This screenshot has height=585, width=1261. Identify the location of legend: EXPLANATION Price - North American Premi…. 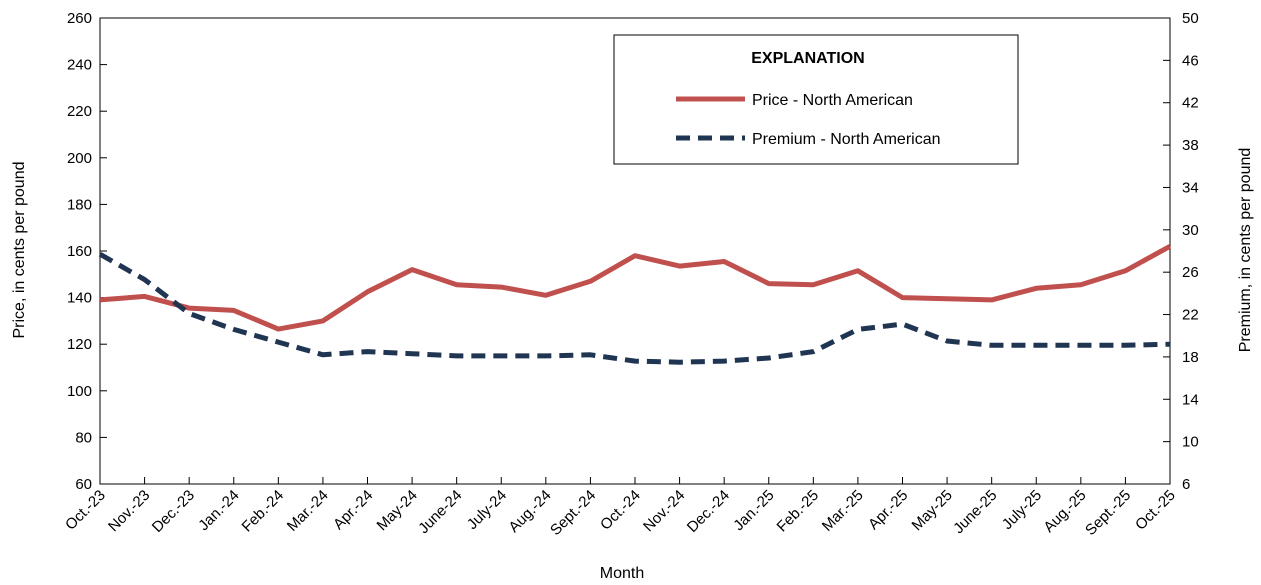
(816, 99).